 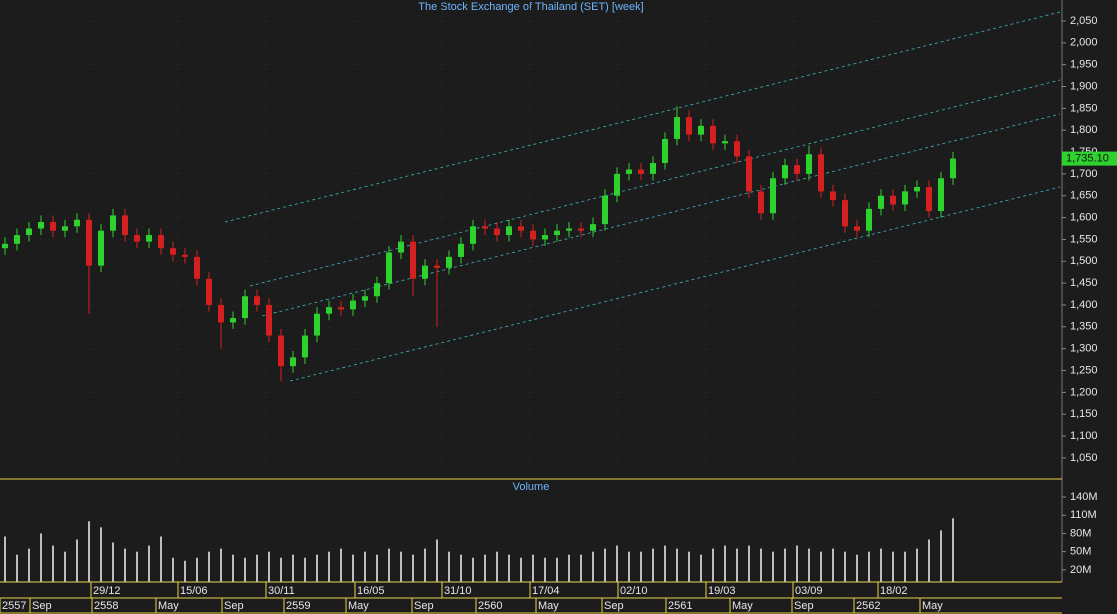 What do you see at coordinates (1084, 497) in the screenshot?
I see `y2-tick-label: 140M` at bounding box center [1084, 497].